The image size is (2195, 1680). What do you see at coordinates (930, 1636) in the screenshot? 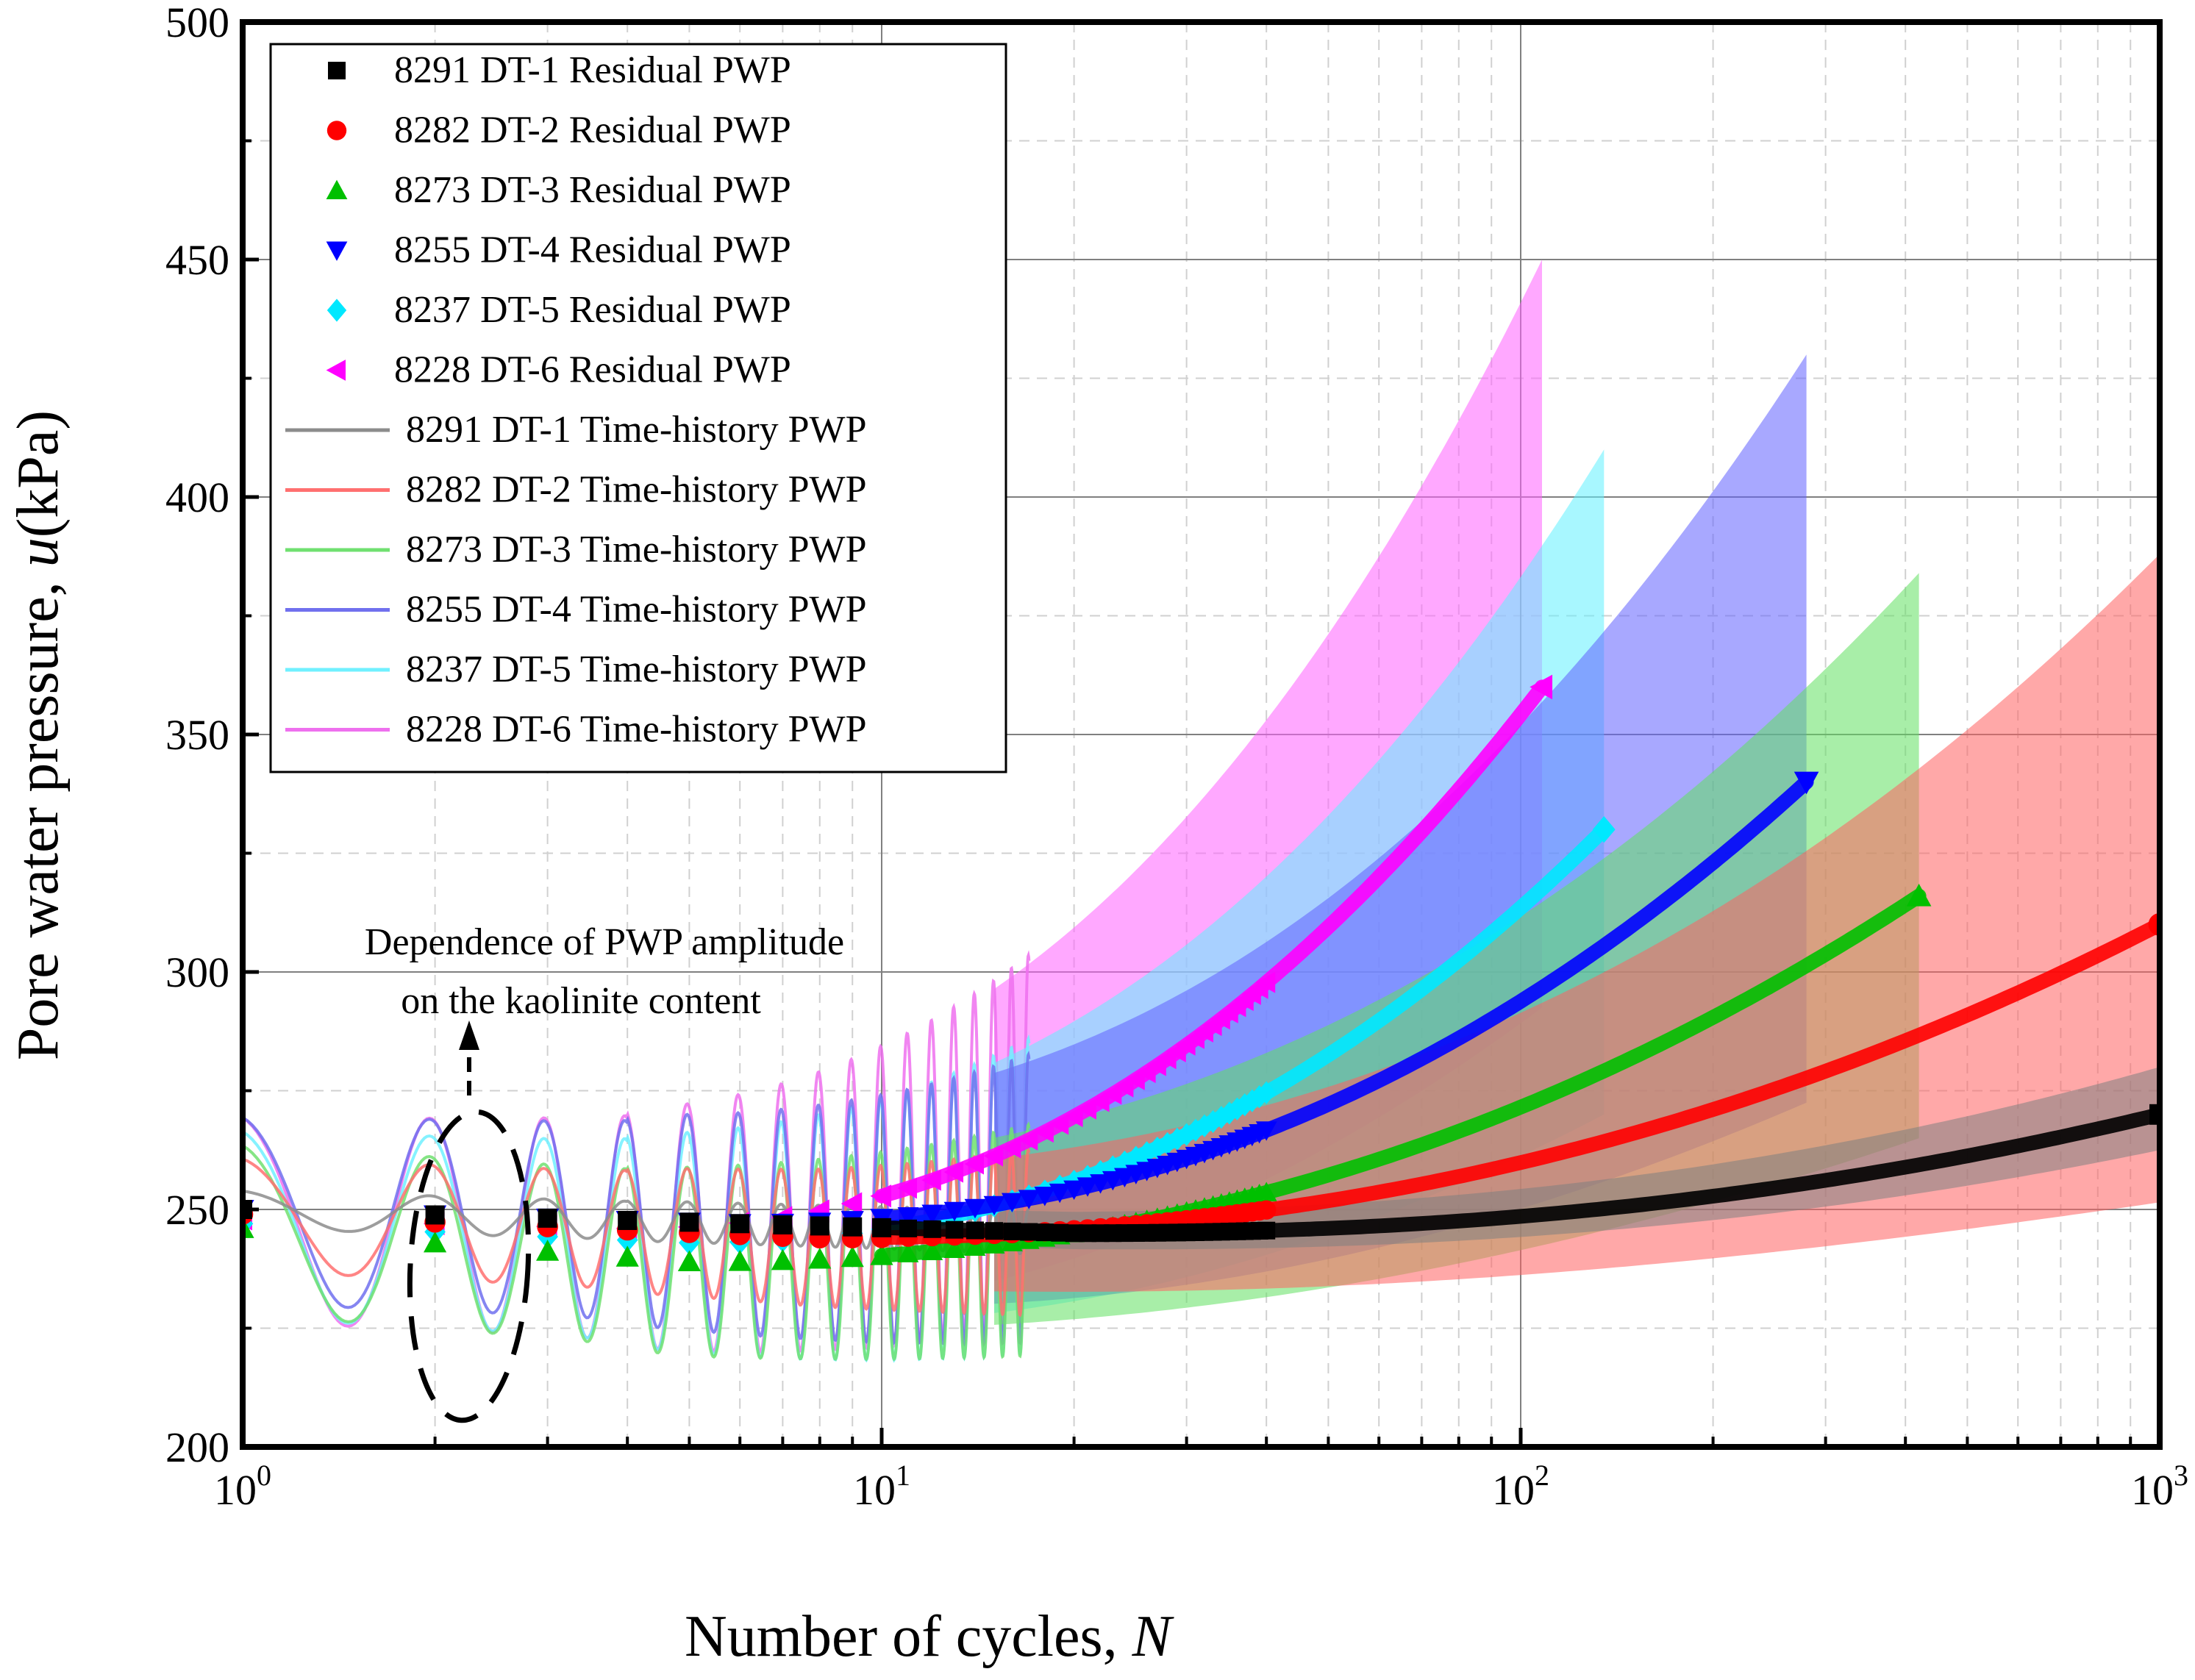
I see `x-axis-title: Number of cycles, N` at bounding box center [930, 1636].